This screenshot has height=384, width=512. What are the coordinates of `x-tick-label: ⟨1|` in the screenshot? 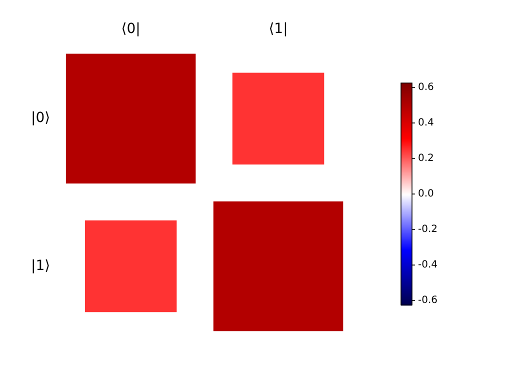 It's located at (278, 29).